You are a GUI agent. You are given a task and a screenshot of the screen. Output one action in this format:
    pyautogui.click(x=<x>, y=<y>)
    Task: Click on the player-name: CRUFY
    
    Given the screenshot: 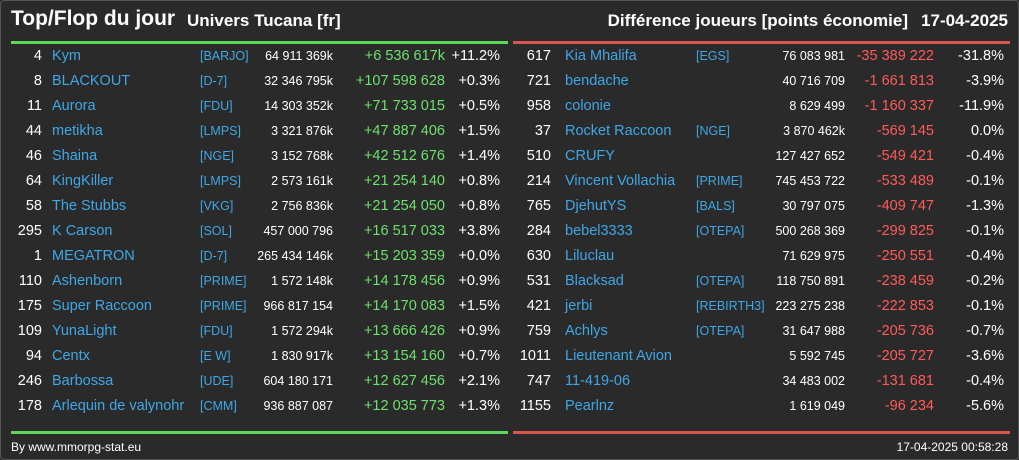 What is the action you would take?
    pyautogui.click(x=590, y=156)
    